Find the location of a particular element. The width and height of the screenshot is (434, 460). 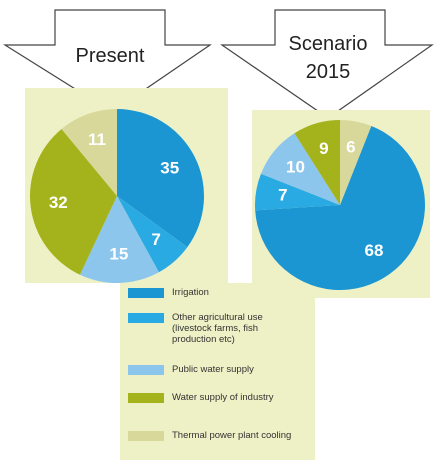

data-label: 6 is located at coordinates (350, 147).